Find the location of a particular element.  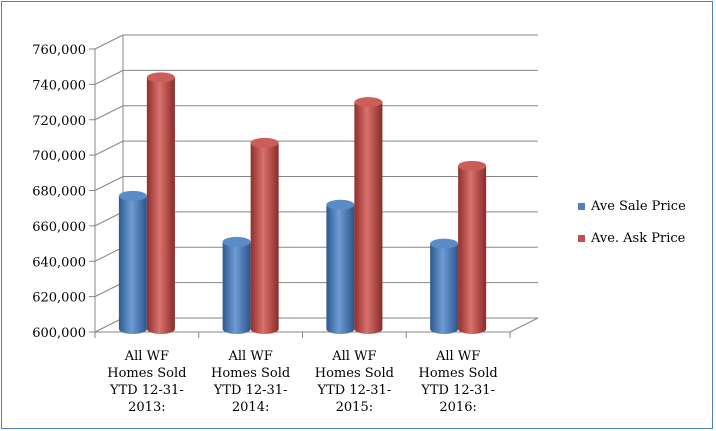

y-tick-label: 620,000 is located at coordinates (59, 298).